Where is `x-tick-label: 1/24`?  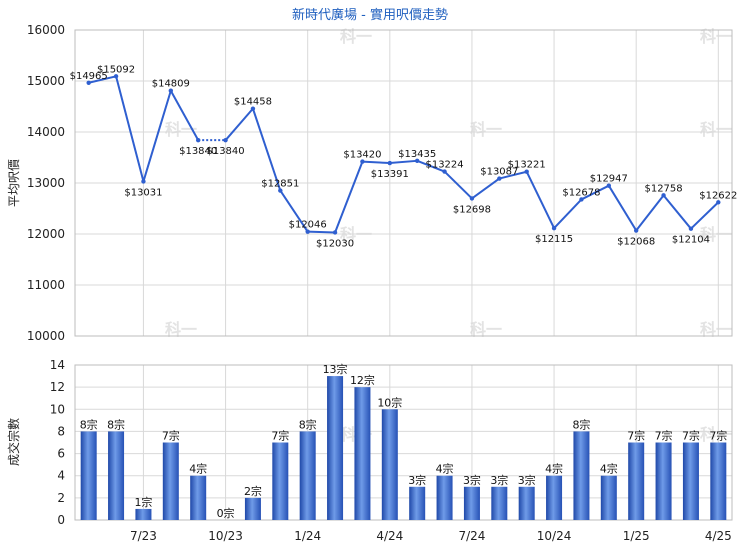
x-tick-label: 1/24 is located at coordinates (307, 536).